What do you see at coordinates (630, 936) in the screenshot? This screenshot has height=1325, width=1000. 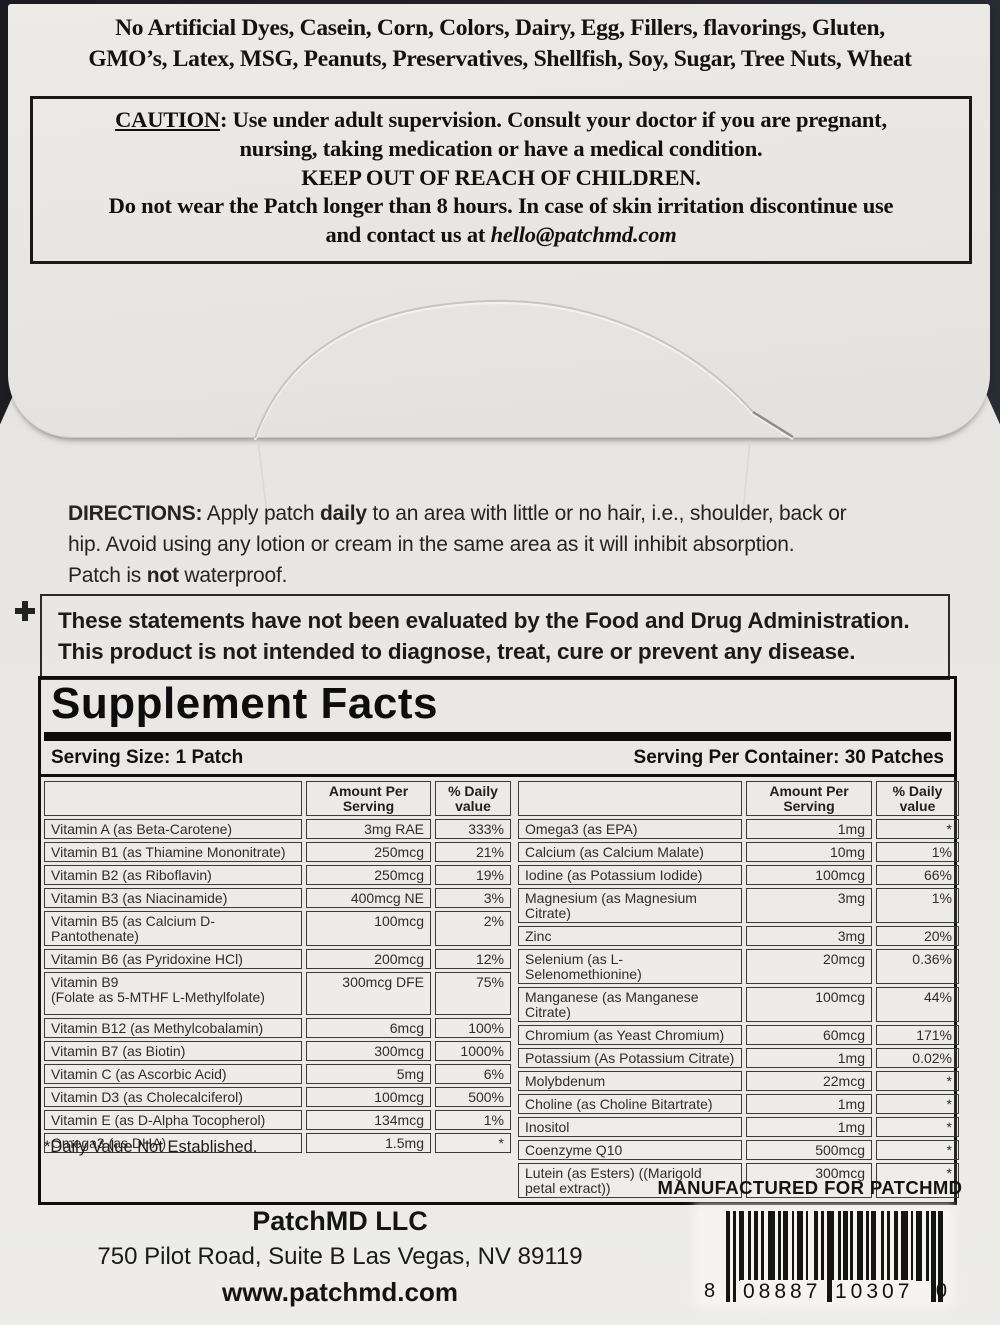 I see `nutrient-name: Zinc` at bounding box center [630, 936].